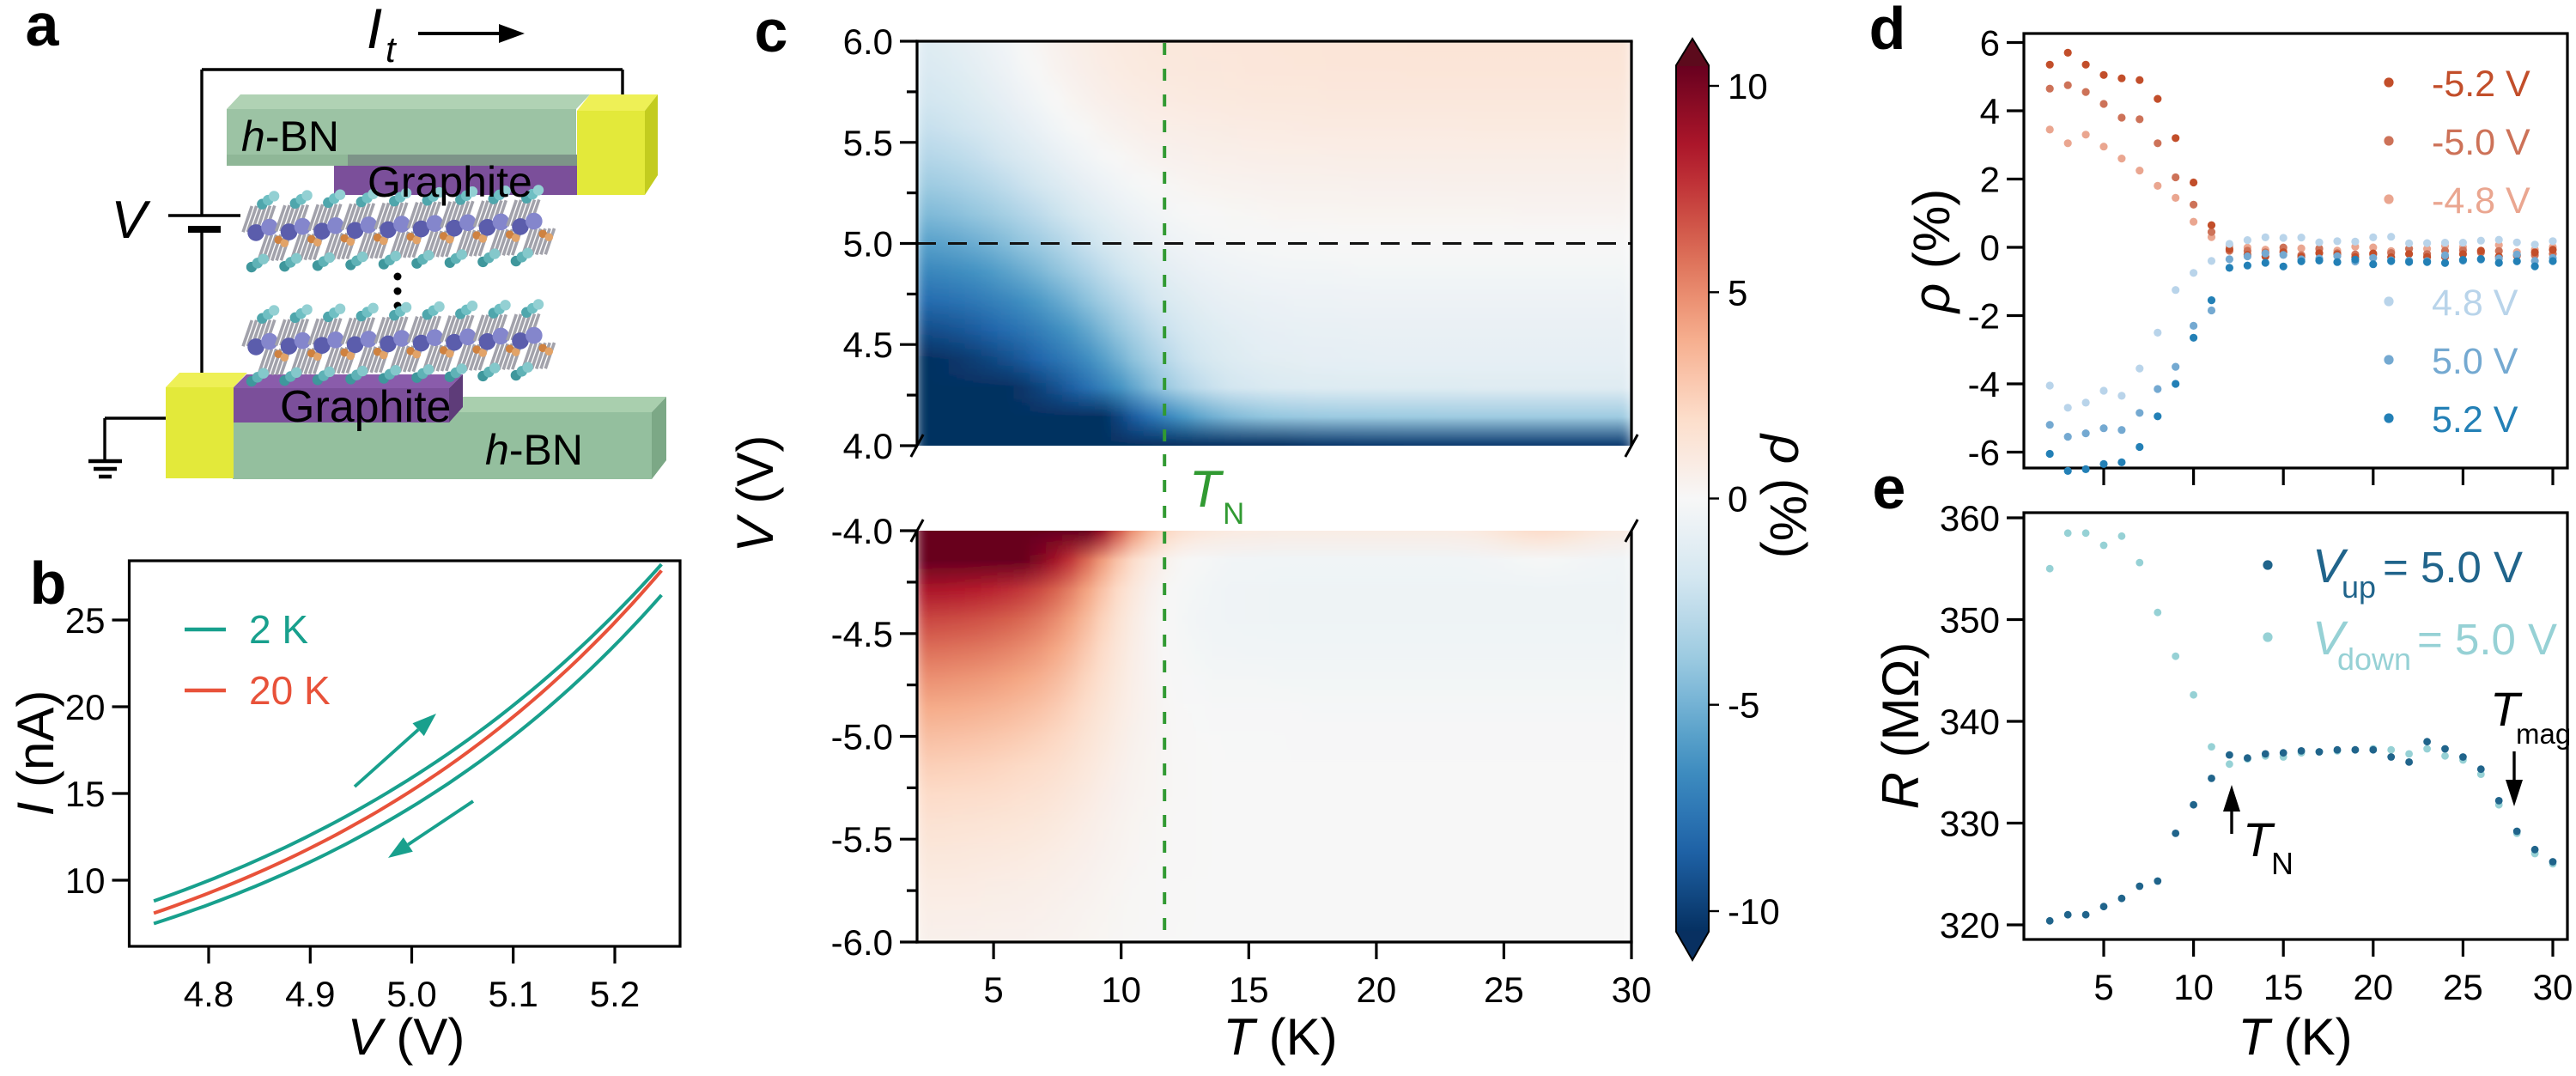  What do you see at coordinates (1970, 722) in the screenshot?
I see `svg-text: 340` at bounding box center [1970, 722].